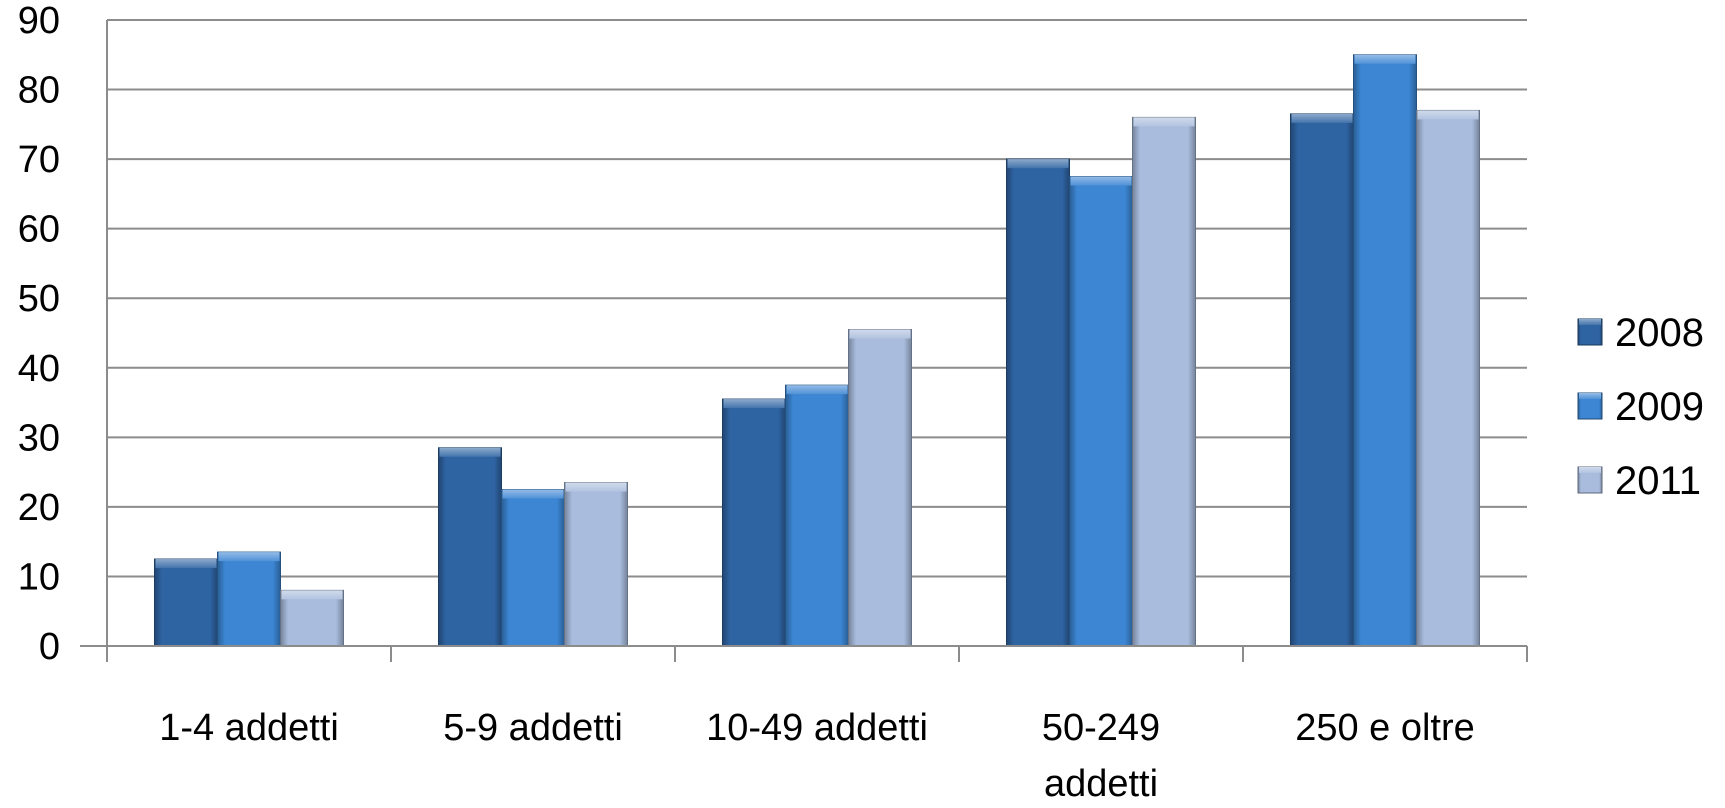  Describe the element at coordinates (39, 438) in the screenshot. I see `y-tick-label: 30` at that location.